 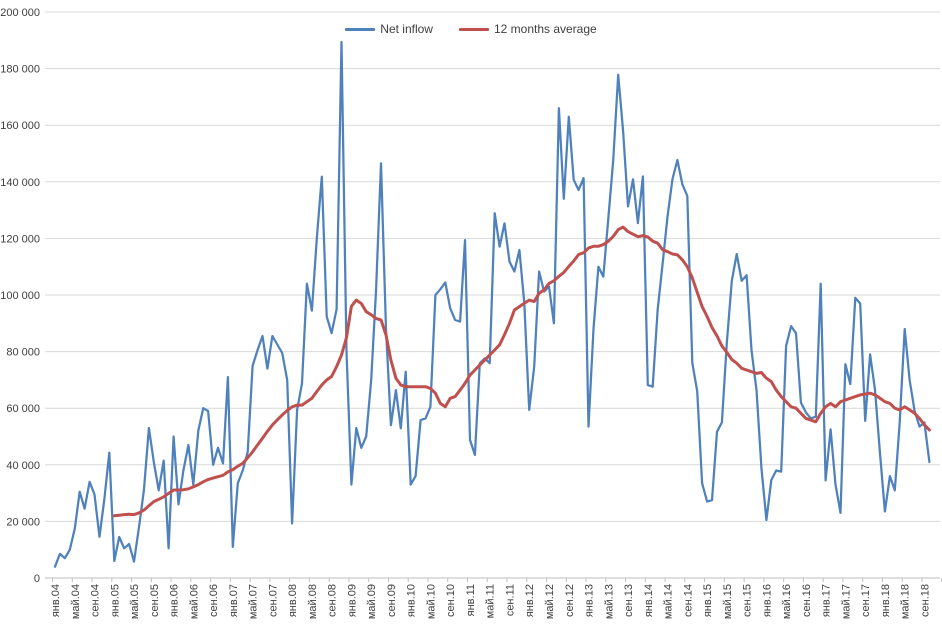 I want to click on x-axis-label-янв.11: янв.11, so click(x=471, y=600).